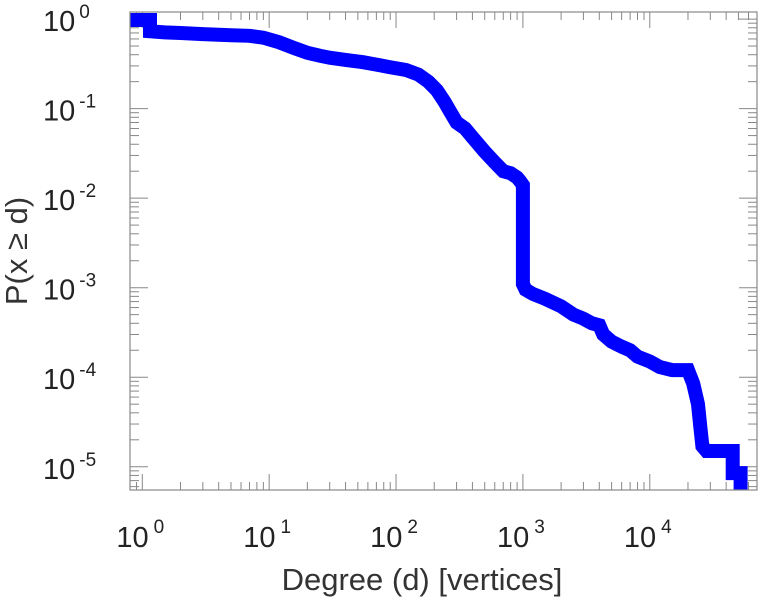 The height and width of the screenshot is (600, 769). I want to click on x-tick-label: 10 2, so click(394, 535).